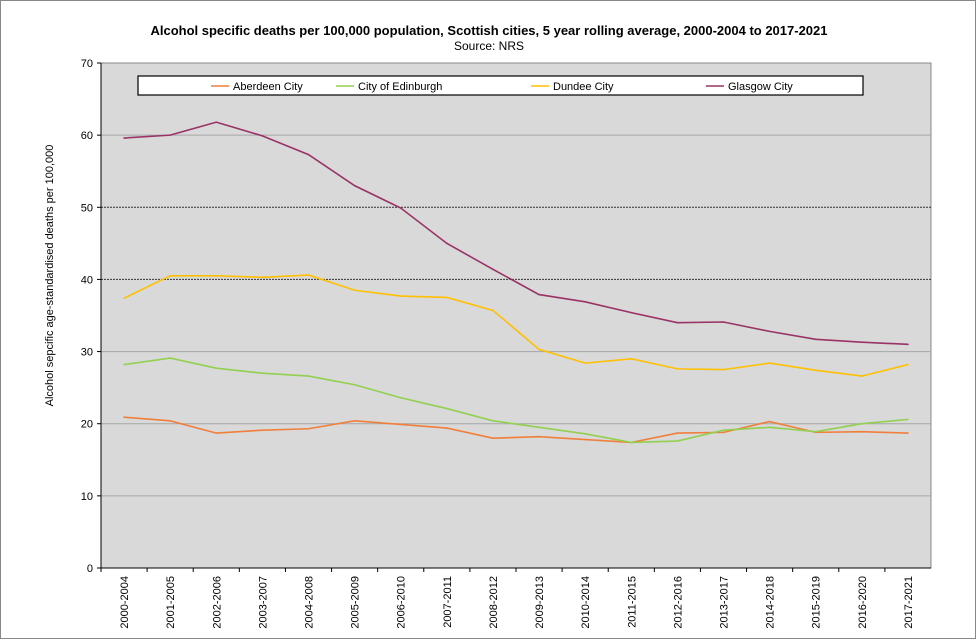  Describe the element at coordinates (125, 602) in the screenshot. I see `x-tick-label: 2000-2004` at that location.